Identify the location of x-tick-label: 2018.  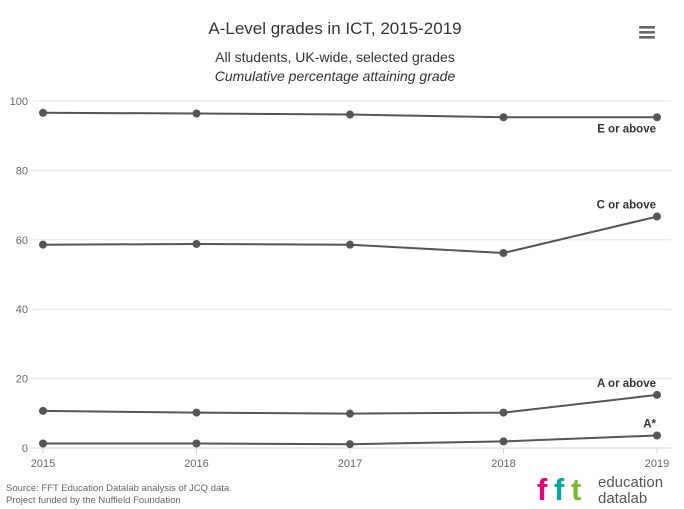
(503, 464).